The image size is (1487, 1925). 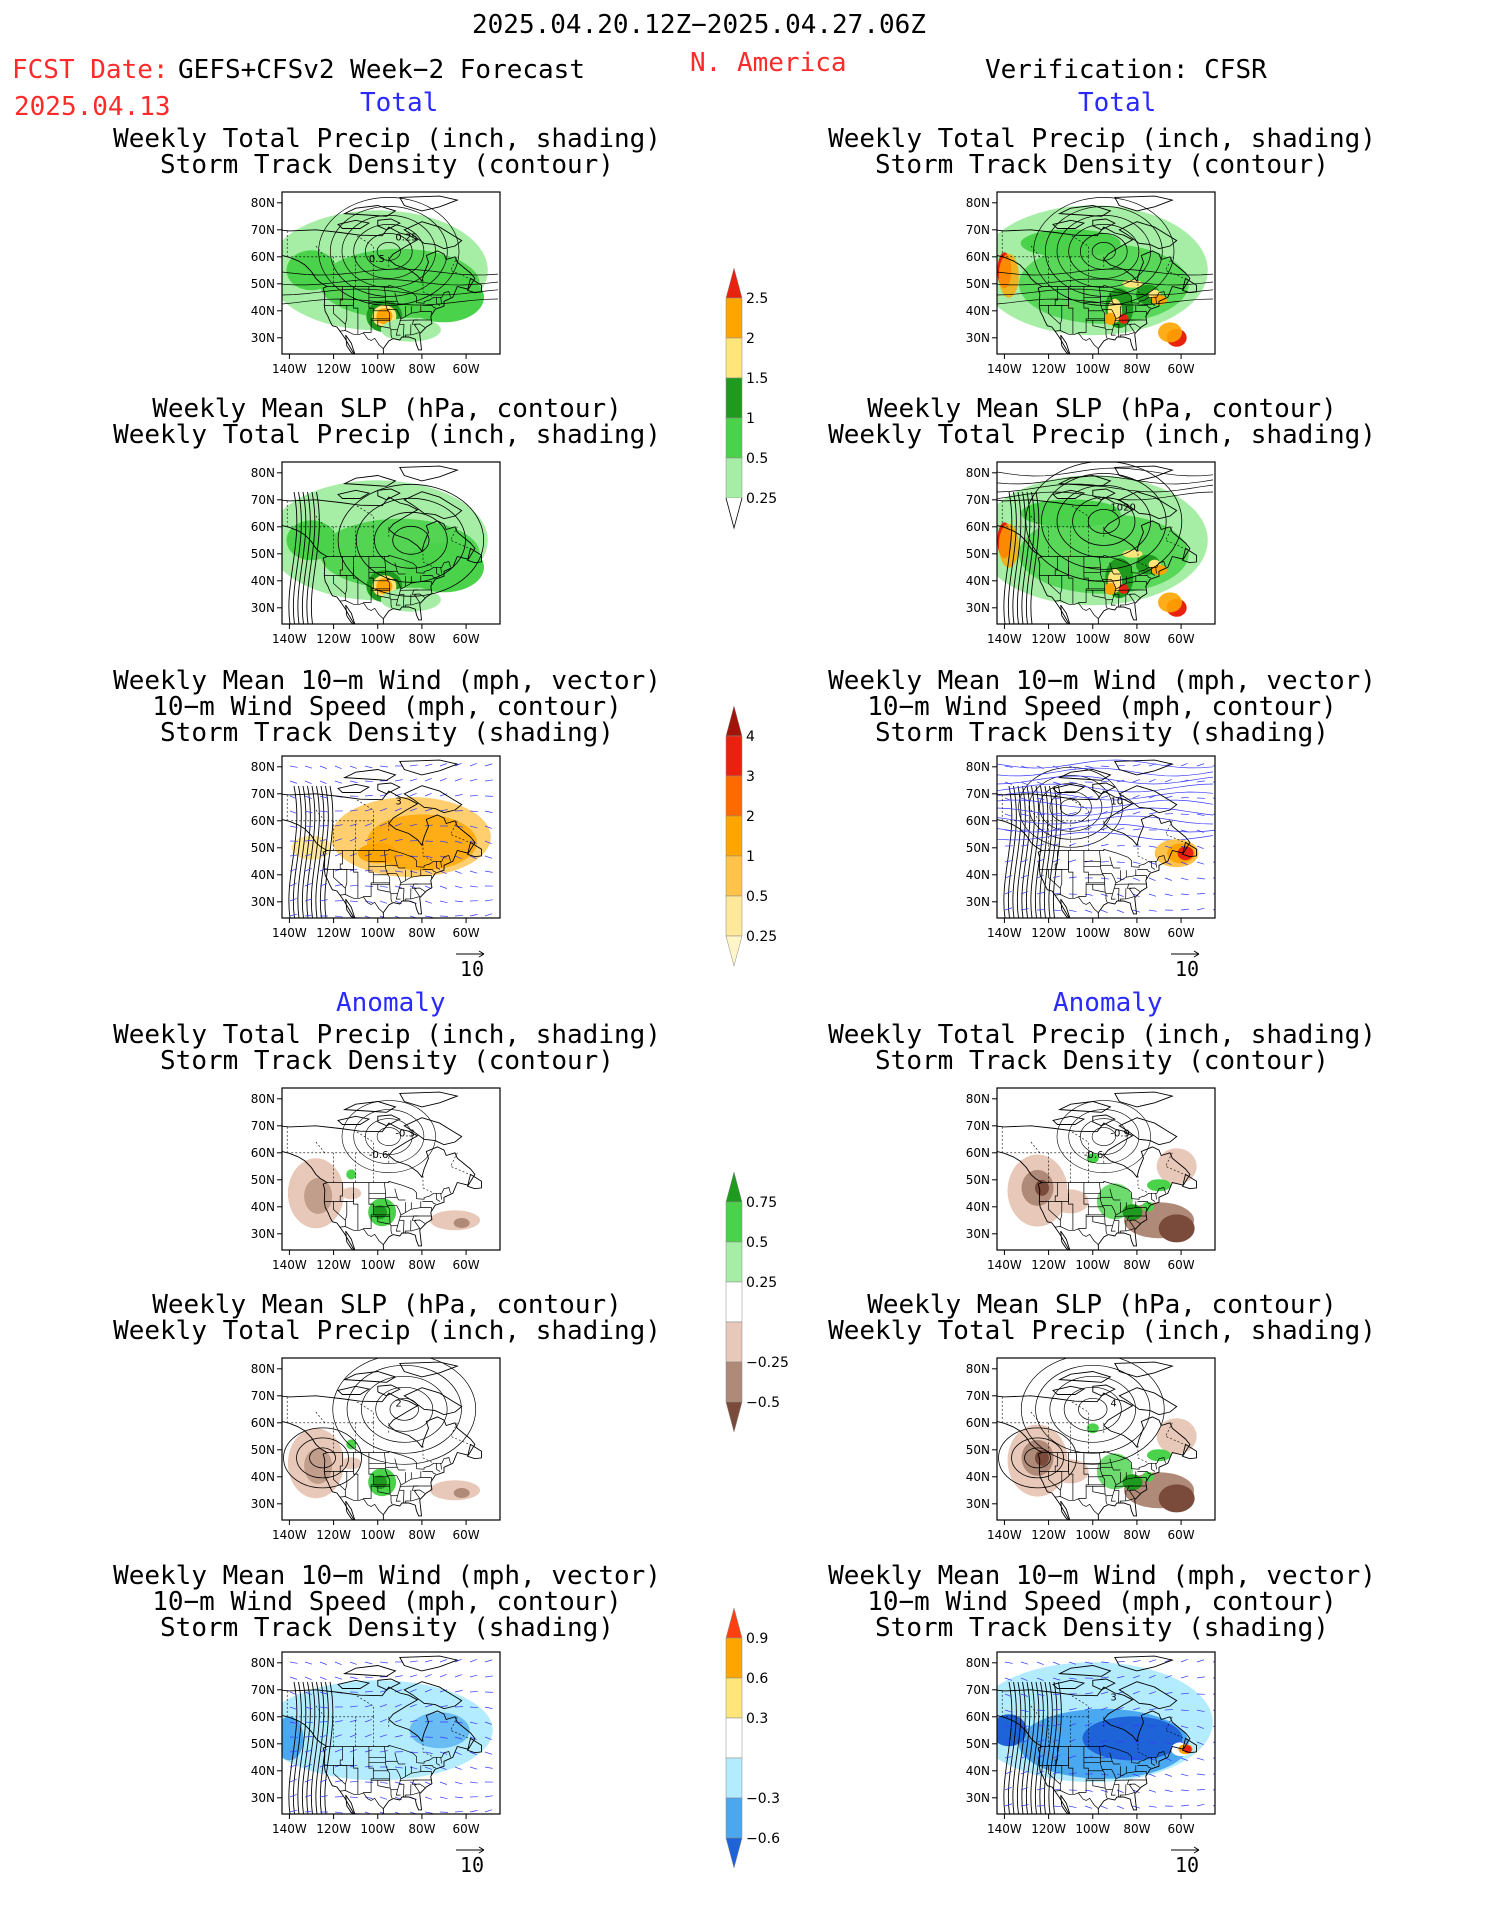 I want to click on panel-title-line: Storm Track Density (shading), so click(x=1102, y=1628).